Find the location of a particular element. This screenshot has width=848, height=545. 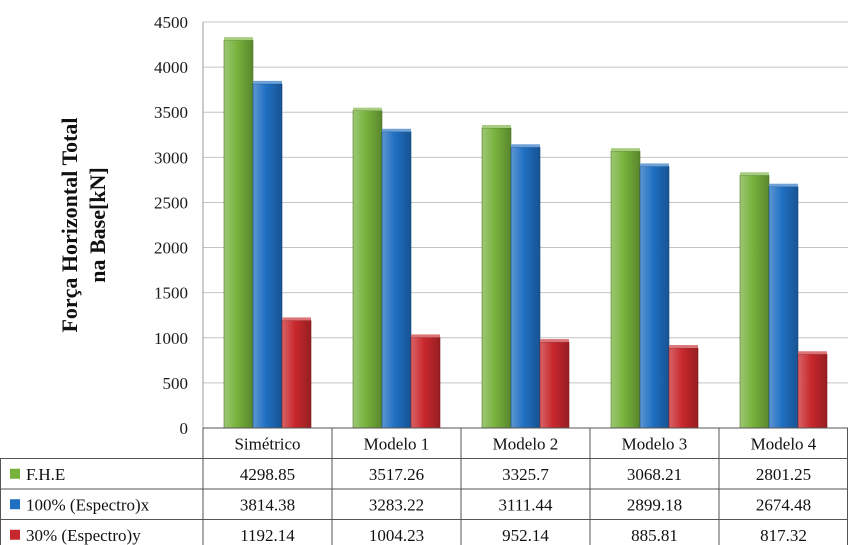

y-tick-label: 4500 is located at coordinates (171, 22).